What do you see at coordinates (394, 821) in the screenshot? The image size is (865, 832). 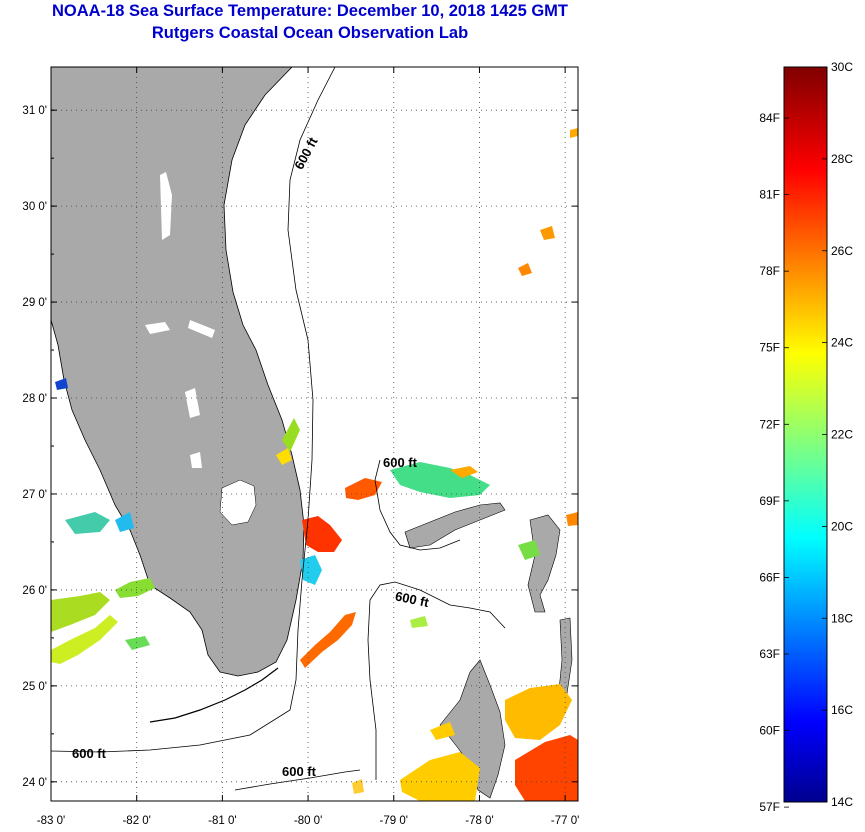 I see `lon-label: -79 0'` at bounding box center [394, 821].